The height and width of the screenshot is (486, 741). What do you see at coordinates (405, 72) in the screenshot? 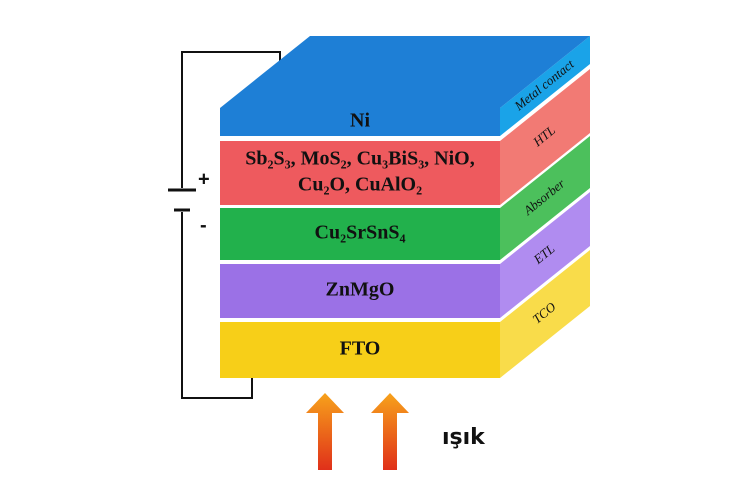
I see `layer-top` at bounding box center [405, 72].